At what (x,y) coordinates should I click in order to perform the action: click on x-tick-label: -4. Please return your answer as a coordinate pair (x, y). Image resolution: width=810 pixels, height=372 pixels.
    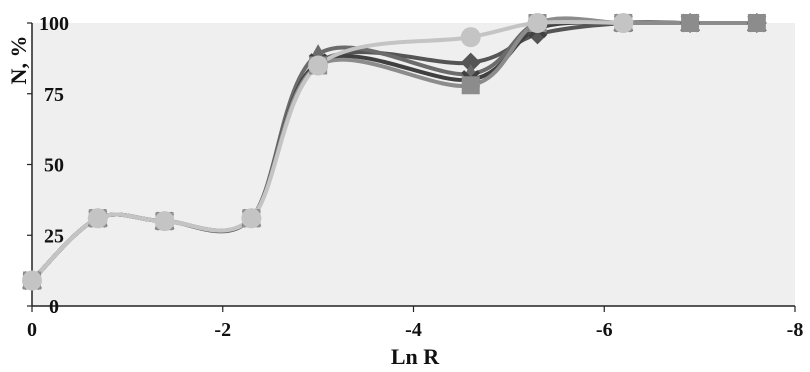
    Looking at the image, I should click on (413, 330).